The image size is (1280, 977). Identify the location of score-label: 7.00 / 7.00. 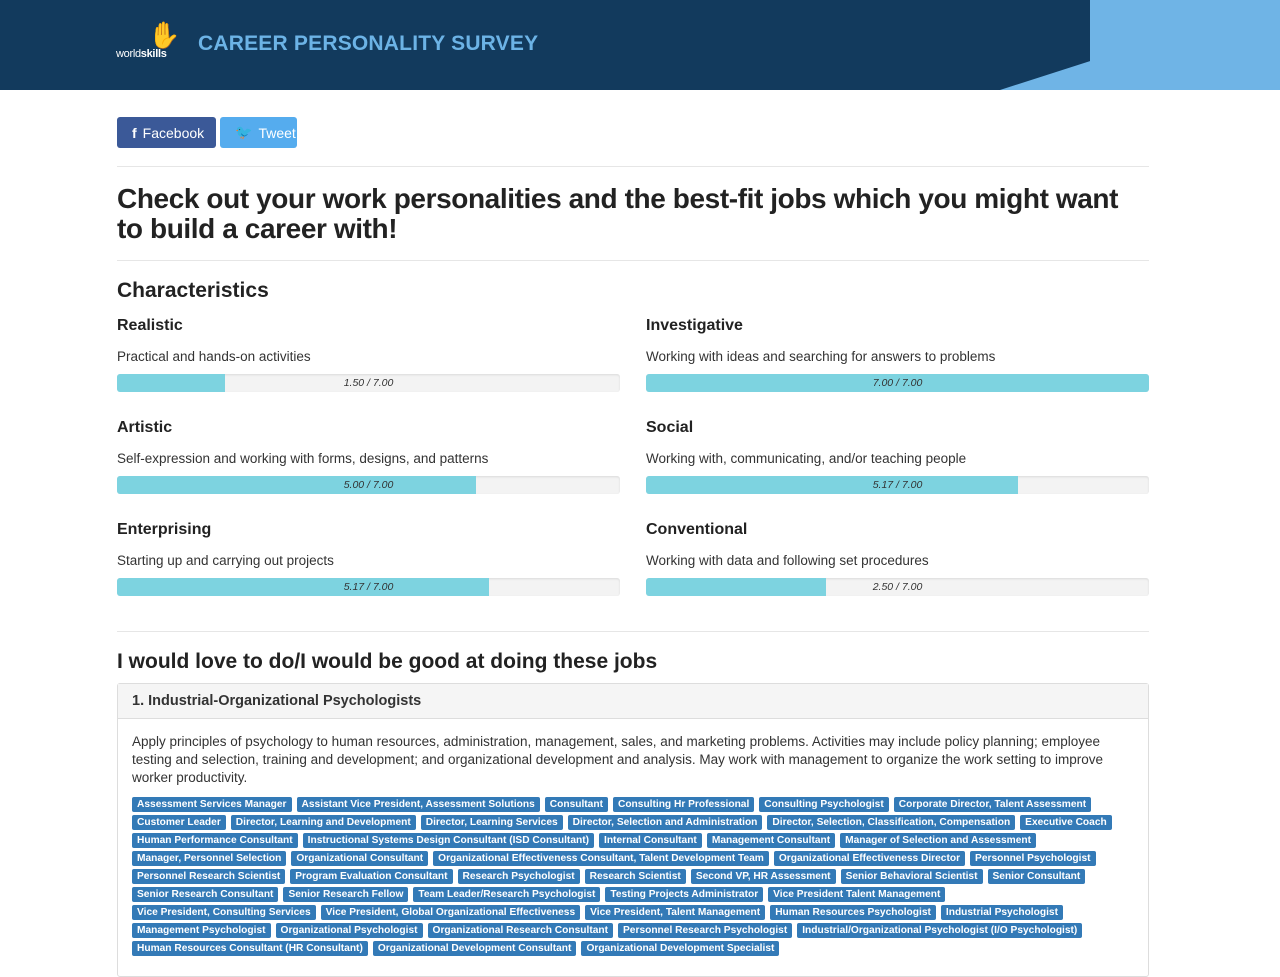
(897, 383).